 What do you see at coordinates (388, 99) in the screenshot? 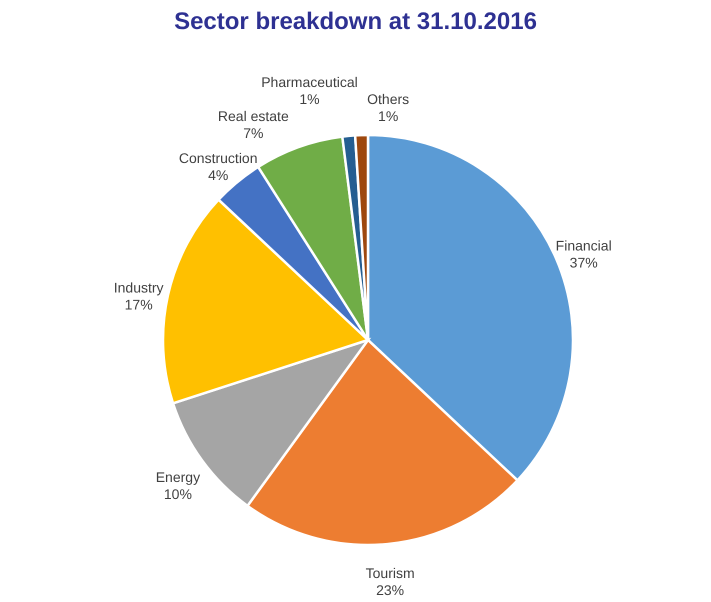
I see `slice-label: Others` at bounding box center [388, 99].